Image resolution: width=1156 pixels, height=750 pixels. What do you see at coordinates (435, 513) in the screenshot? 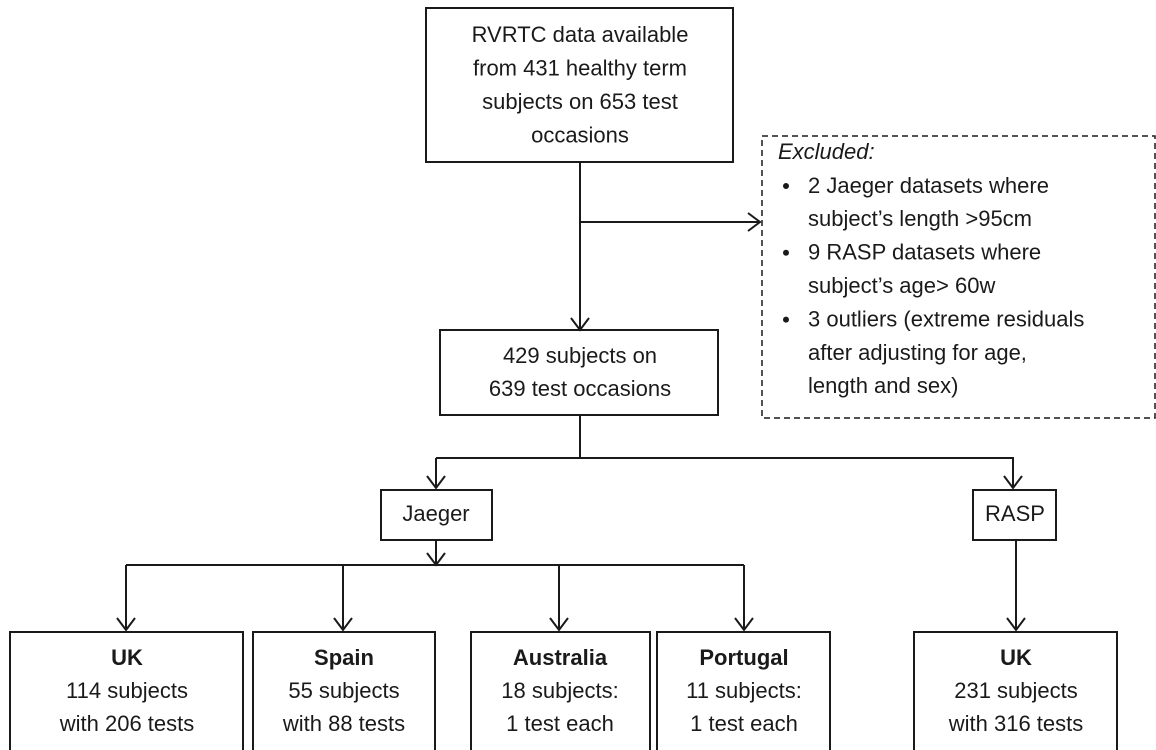
I see `node-label: Jaeger` at bounding box center [435, 513].